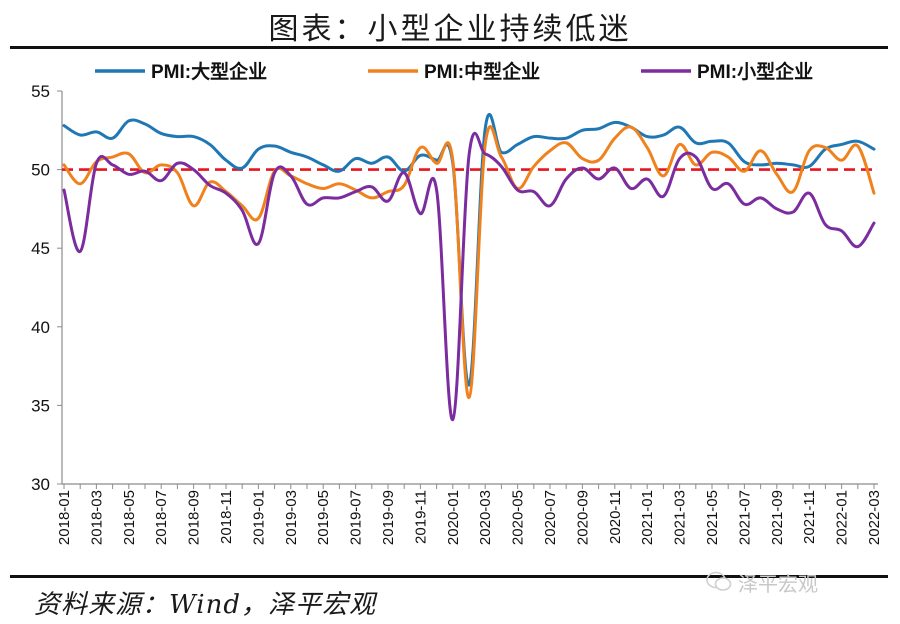 The height and width of the screenshot is (624, 900). I want to click on y-tick-label: 55, so click(40, 91).